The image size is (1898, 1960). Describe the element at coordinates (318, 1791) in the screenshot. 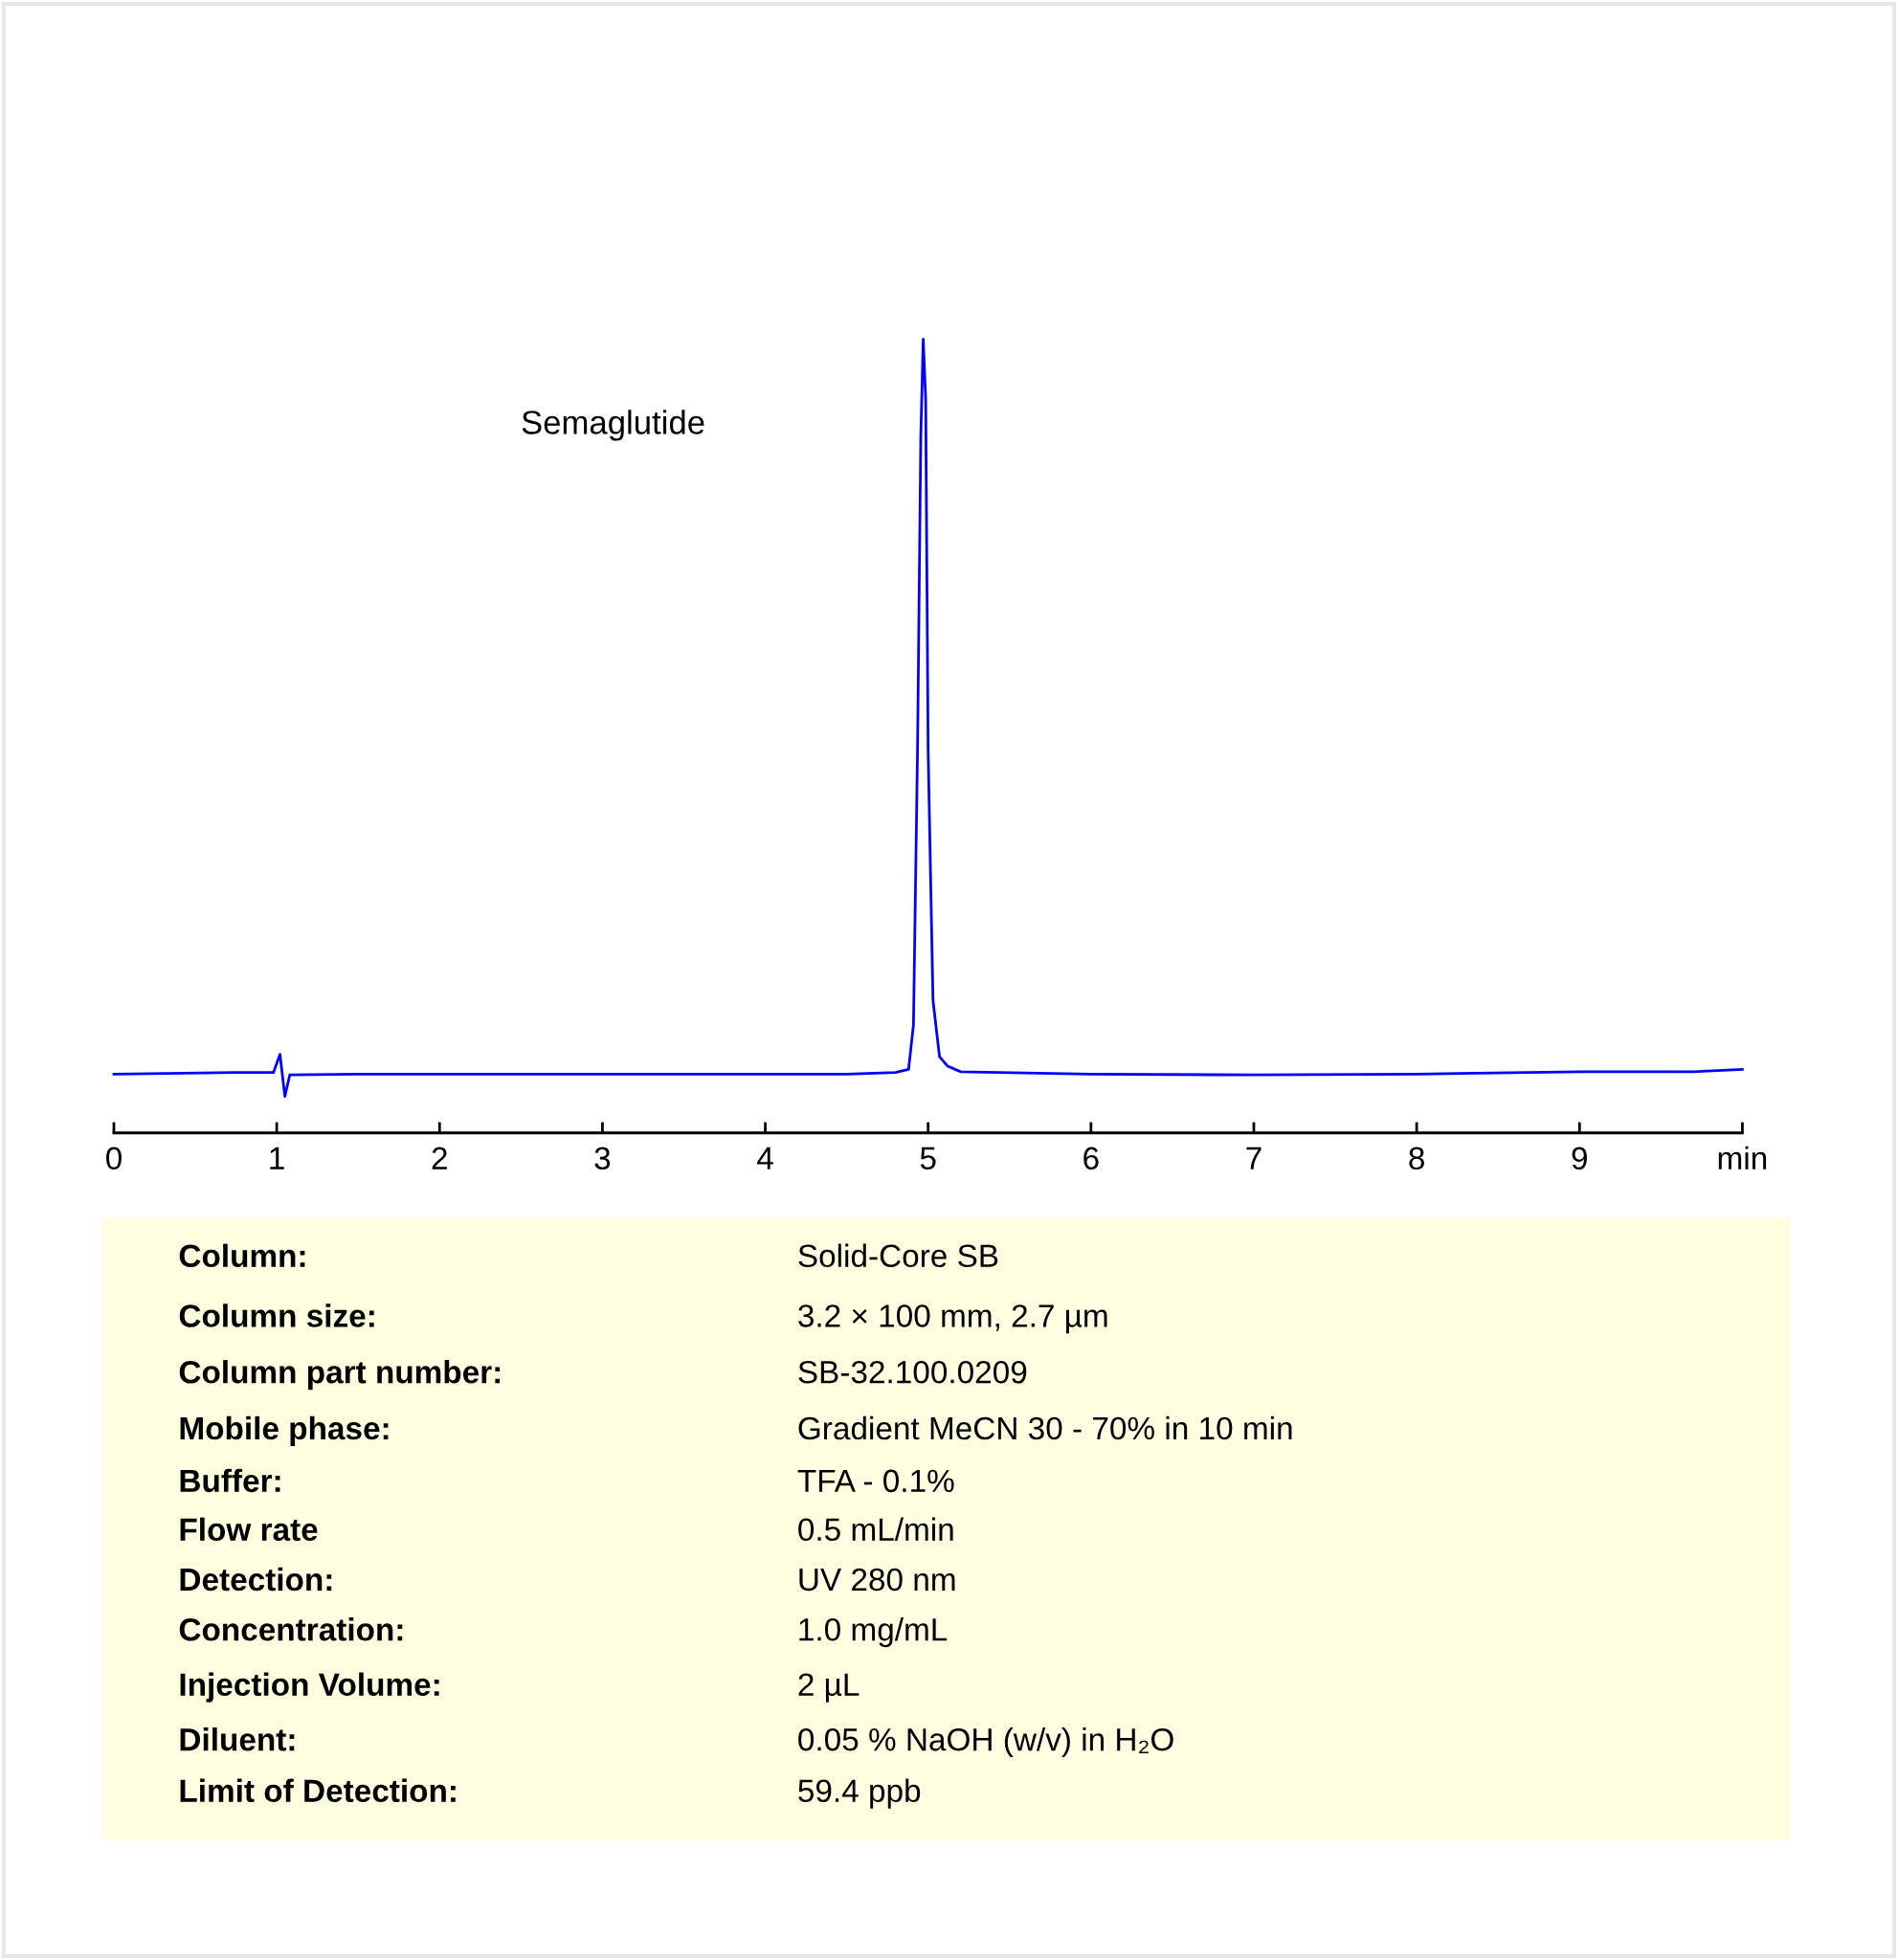

I see `text: Limit of Detection:` at that location.